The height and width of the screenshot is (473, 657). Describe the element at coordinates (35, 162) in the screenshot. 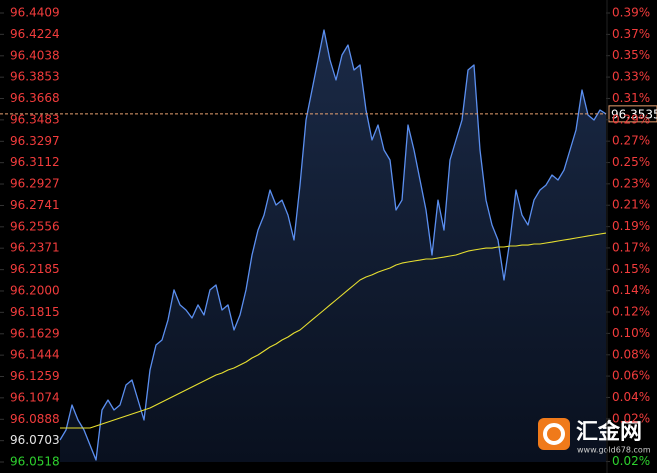

I see `y-tick-label: 96.3112` at that location.